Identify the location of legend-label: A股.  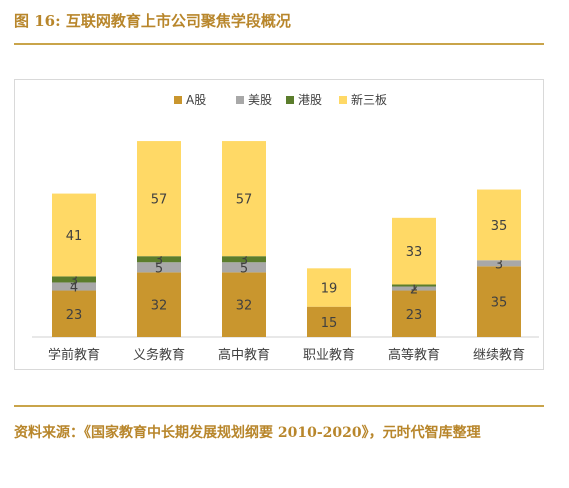
(196, 100).